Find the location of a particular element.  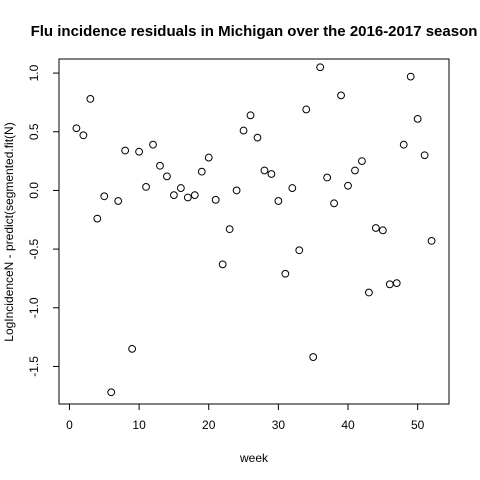

y-tick-label: -1.5 is located at coordinates (34, 366).